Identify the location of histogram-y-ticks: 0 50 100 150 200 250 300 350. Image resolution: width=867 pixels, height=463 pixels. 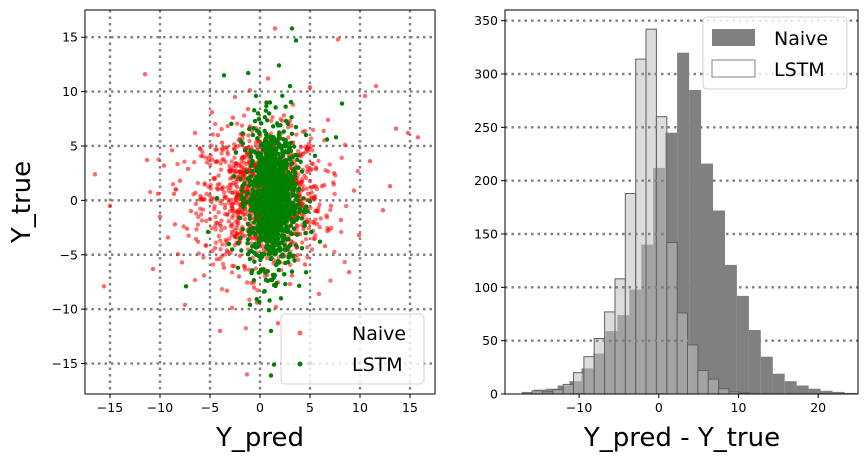
(489, 207).